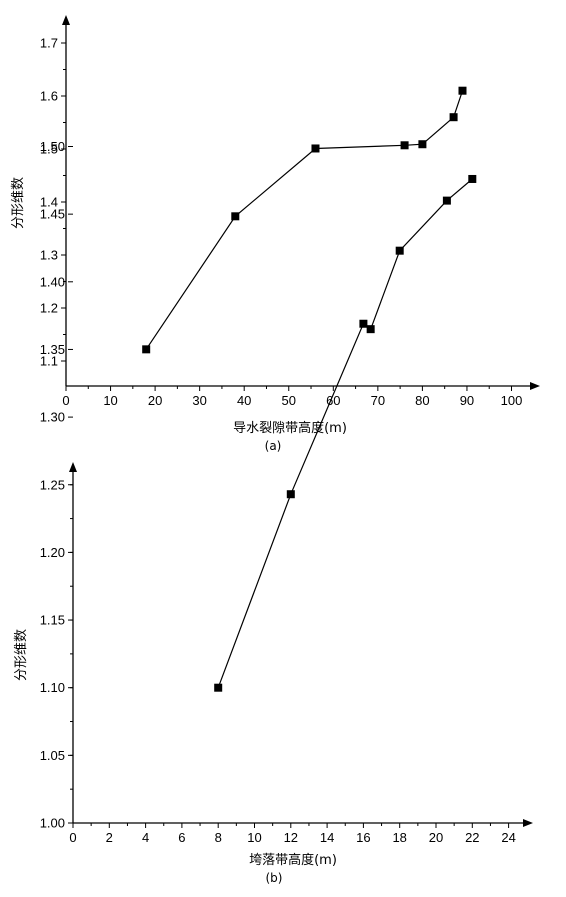 The image size is (566, 897). I want to click on x-tick-label-b: 22, so click(472, 837).